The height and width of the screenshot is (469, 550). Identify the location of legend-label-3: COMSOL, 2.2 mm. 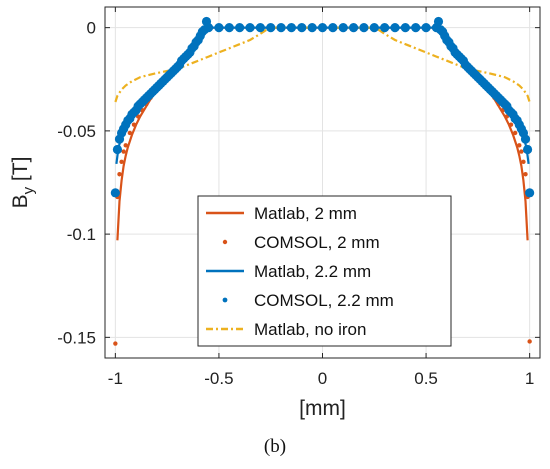
(324, 300).